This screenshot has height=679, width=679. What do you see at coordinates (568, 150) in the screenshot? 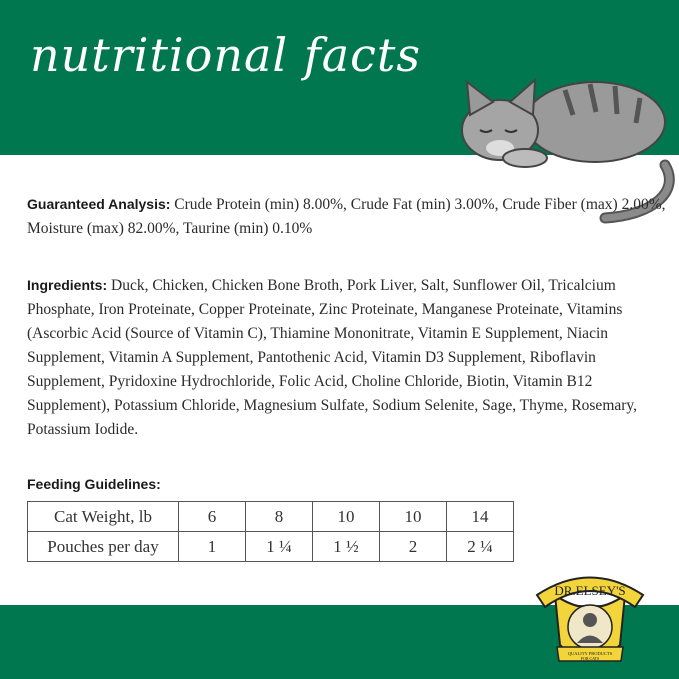
I see `sleeping-cat-illustration` at bounding box center [568, 150].